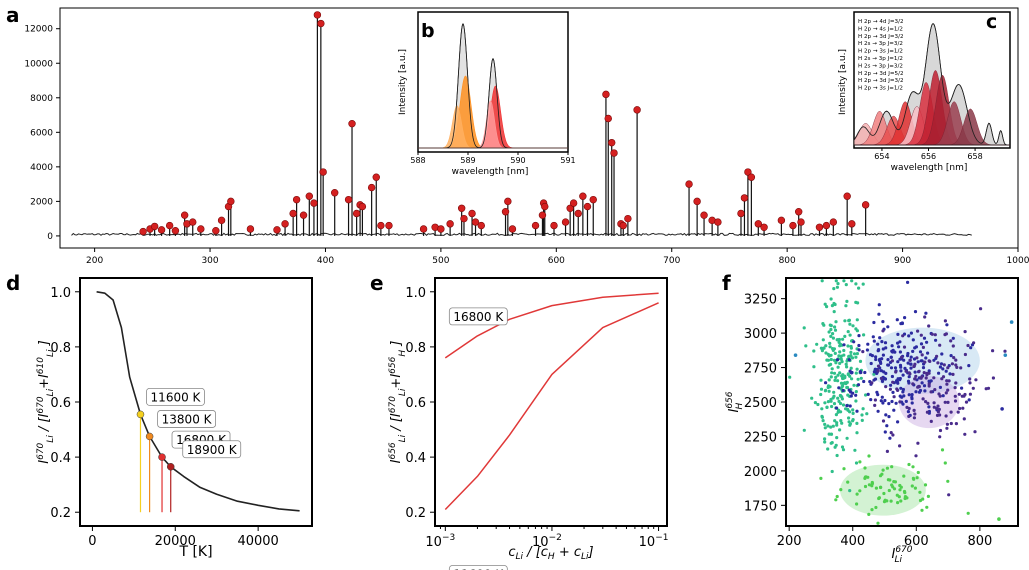 This screenshot has width=1029, height=570. What do you see at coordinates (916, 541) in the screenshot?
I see `f-xtick-label: 600` at bounding box center [916, 541].